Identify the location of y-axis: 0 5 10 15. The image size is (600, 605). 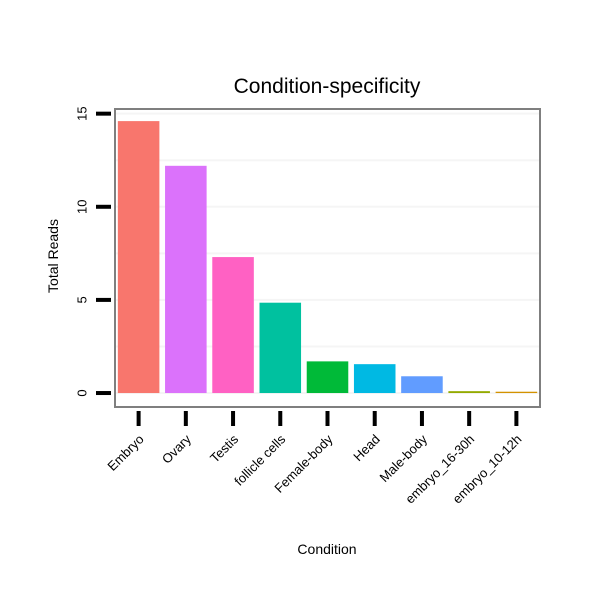
(93, 251).